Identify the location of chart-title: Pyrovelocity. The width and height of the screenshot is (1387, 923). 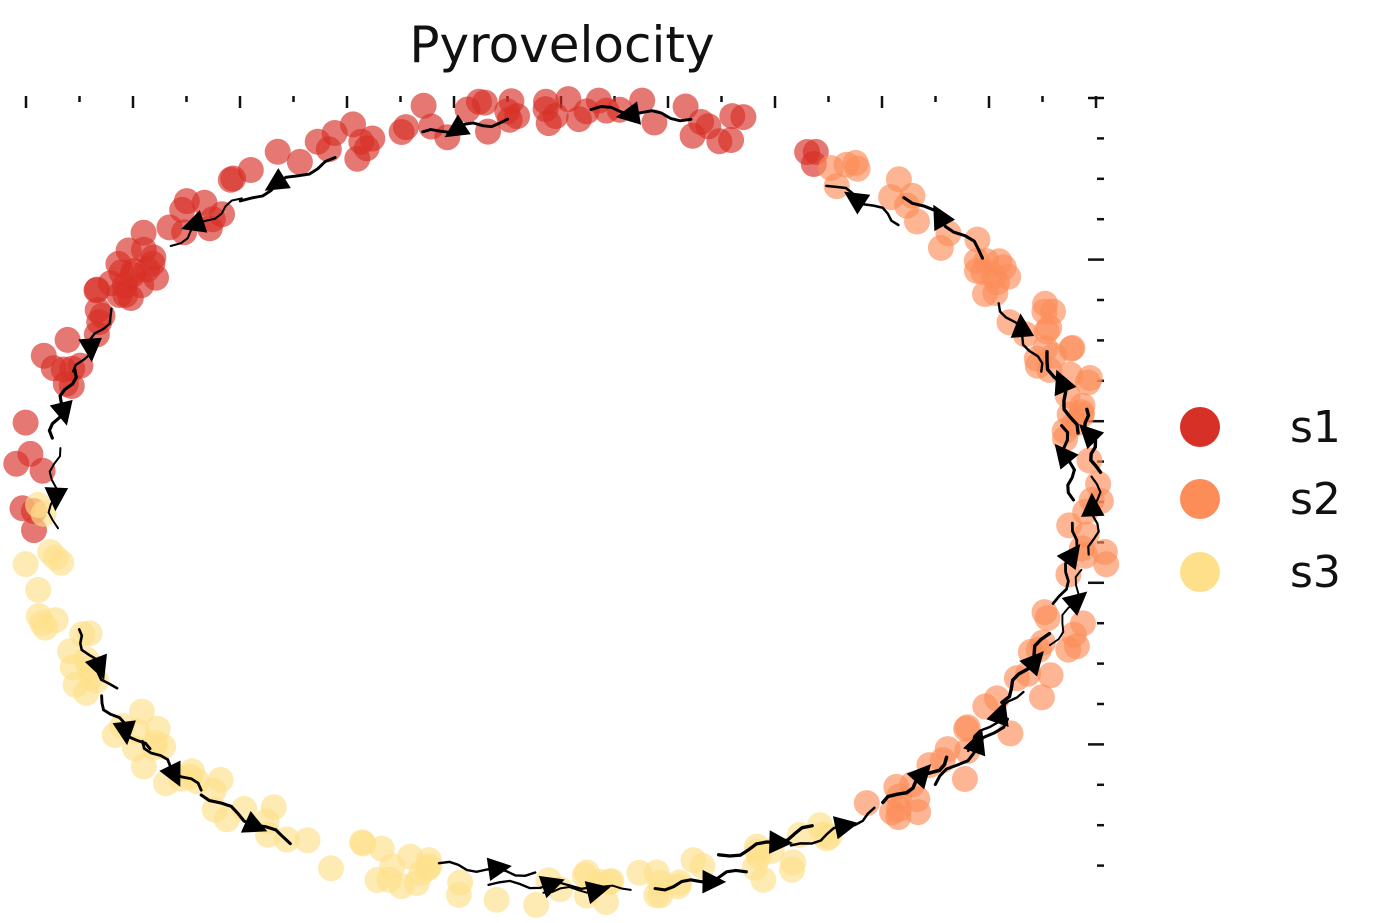
(561, 45).